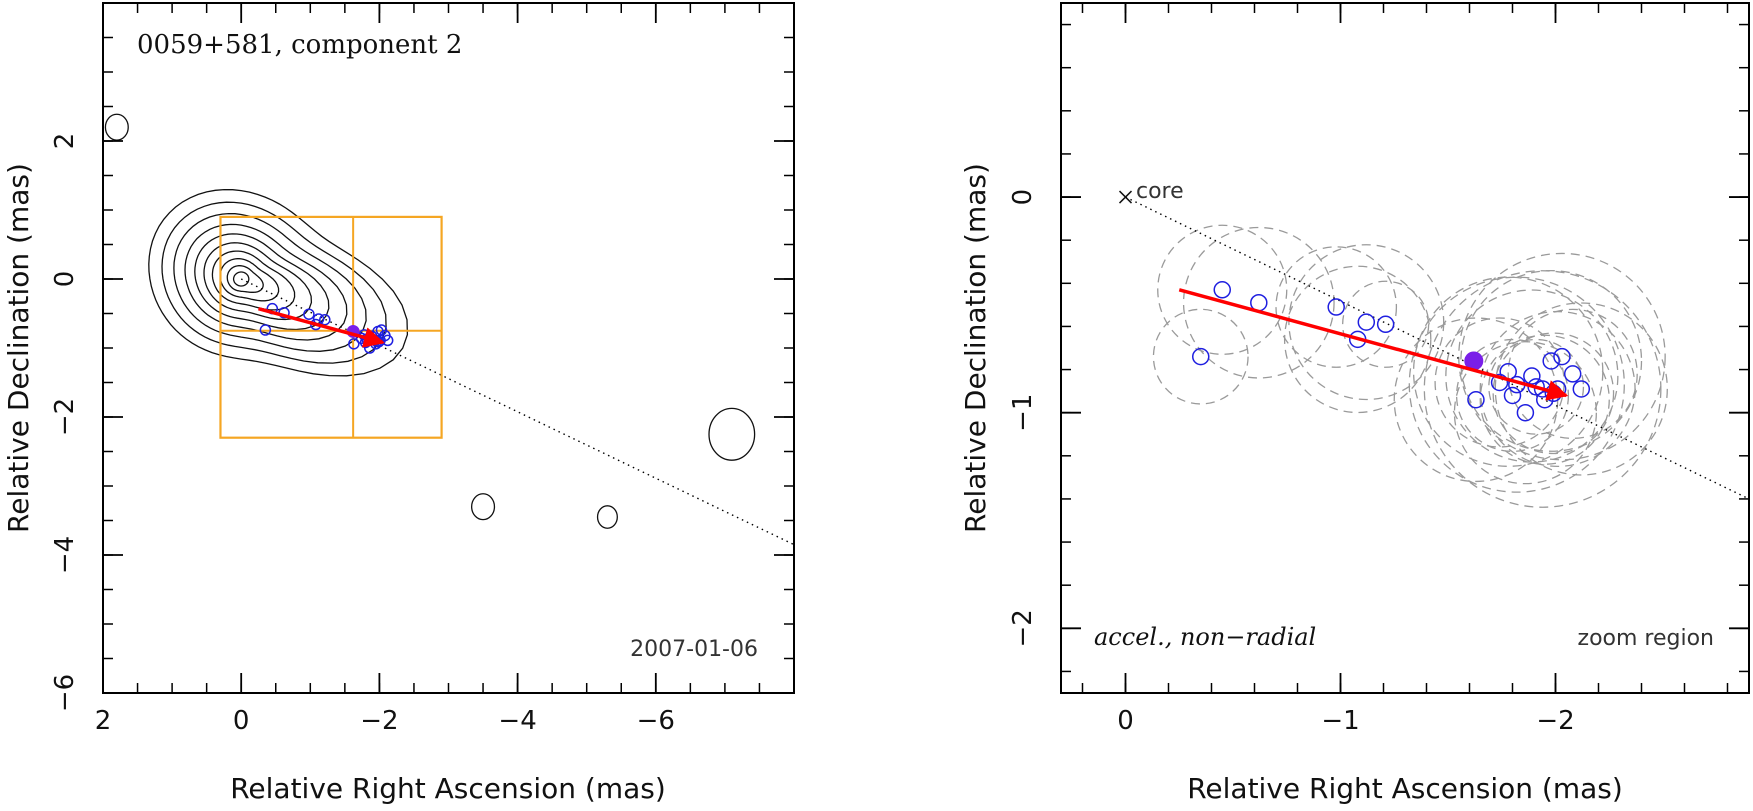 The height and width of the screenshot is (811, 1753). I want to click on x-tick-label: −1, so click(1340, 721).